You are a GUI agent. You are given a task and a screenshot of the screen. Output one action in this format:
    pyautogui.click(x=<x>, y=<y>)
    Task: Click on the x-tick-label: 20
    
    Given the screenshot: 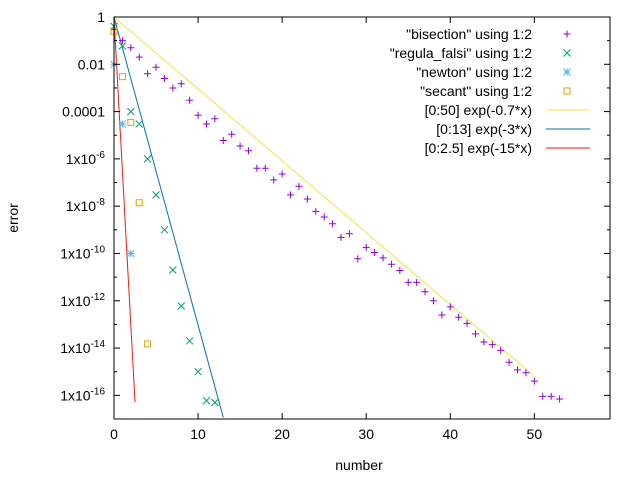 What is the action you would take?
    pyautogui.click(x=282, y=434)
    